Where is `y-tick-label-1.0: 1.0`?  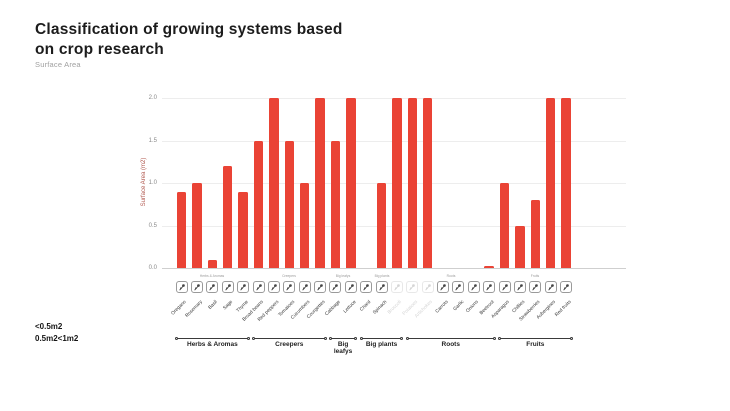
y-tick-label-1.0: 1.0 is located at coordinates (152, 183).